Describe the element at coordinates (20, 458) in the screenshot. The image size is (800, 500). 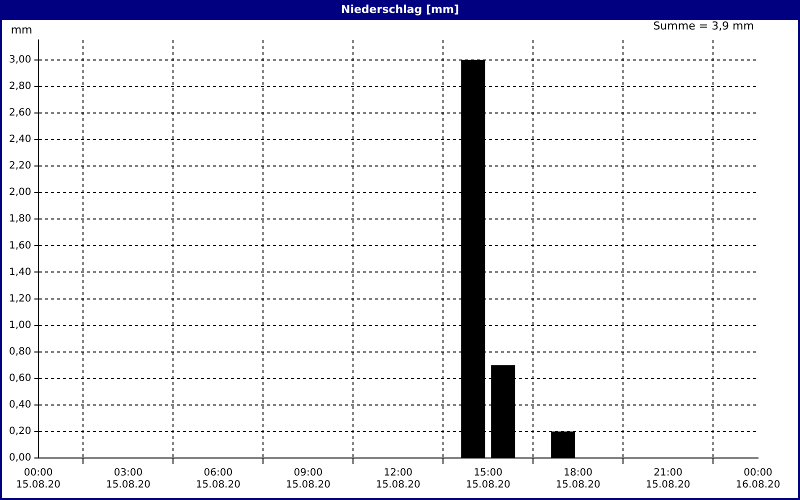
I see `y-tick-label: 0,00` at that location.